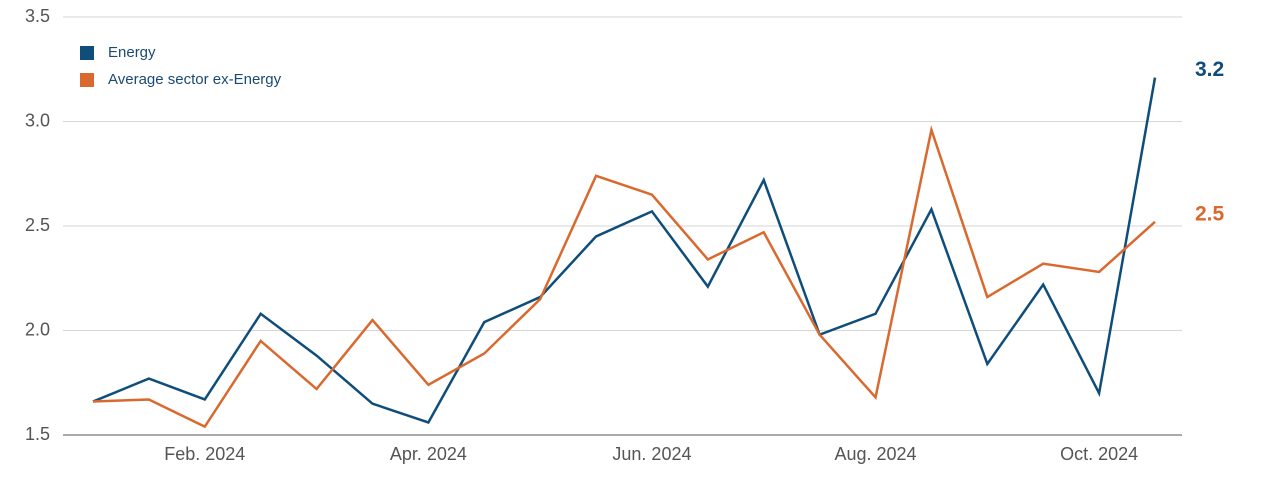 The width and height of the screenshot is (1280, 482). I want to click on x-tick-label: Oct. 2024, so click(1099, 454).